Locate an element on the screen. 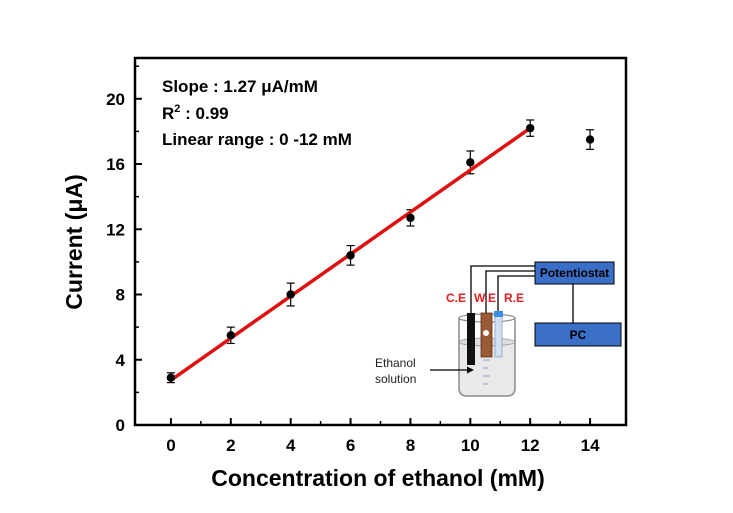 The image size is (733, 513). wire-re is located at coordinates (516, 294).